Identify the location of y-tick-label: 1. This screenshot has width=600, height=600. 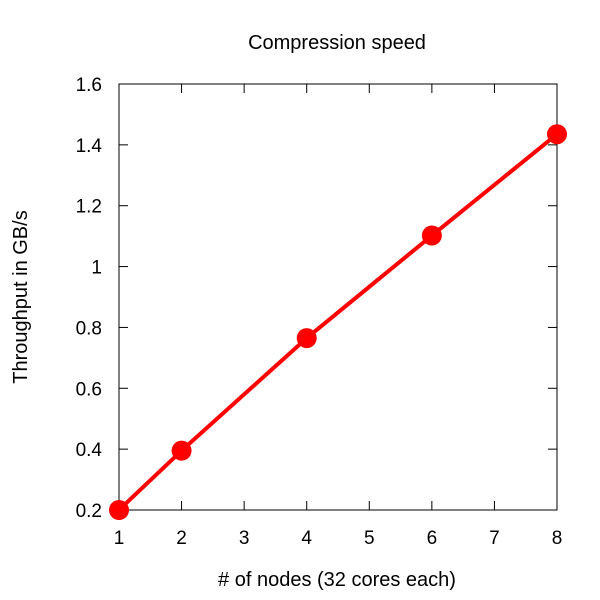
(96, 268).